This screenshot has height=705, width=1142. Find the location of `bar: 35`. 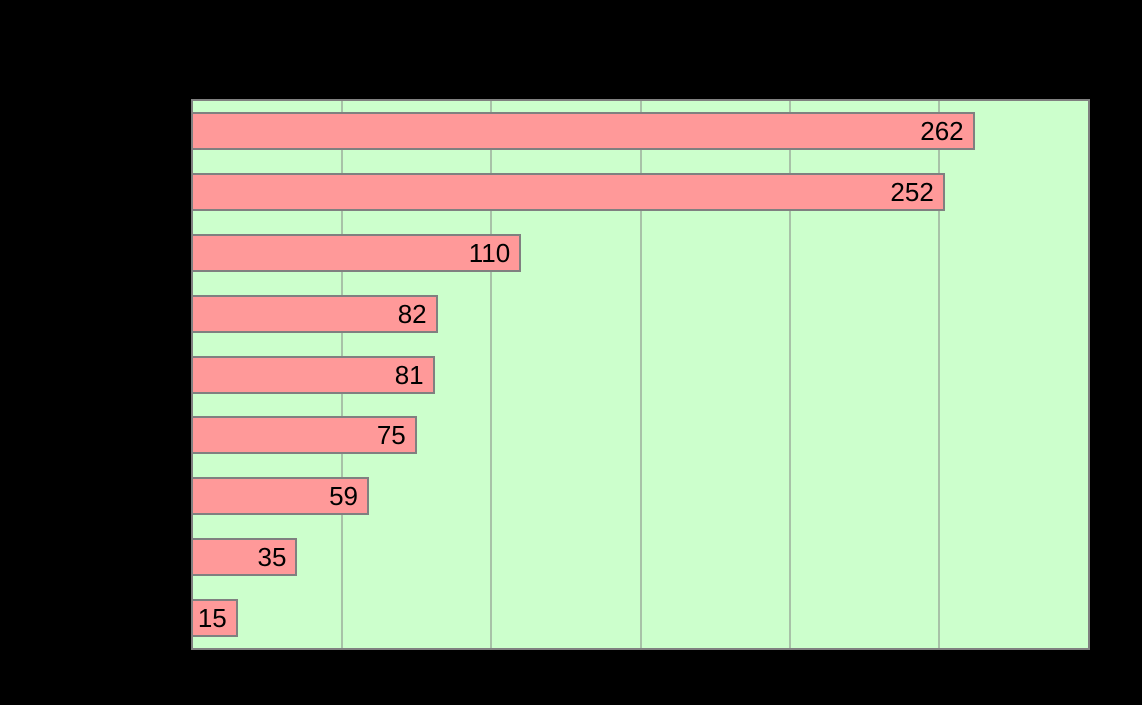

bar: 35 is located at coordinates (245, 556).